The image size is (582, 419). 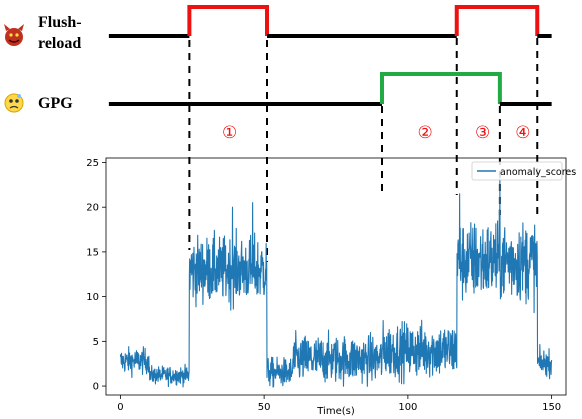 I want to click on flush-reload-label-line2: reload, so click(x=59, y=43).